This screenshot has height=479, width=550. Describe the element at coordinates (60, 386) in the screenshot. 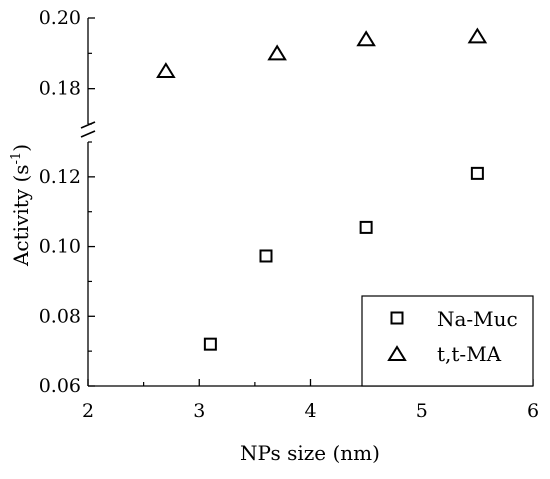

I see `y-tick-label: 0.06` at that location.